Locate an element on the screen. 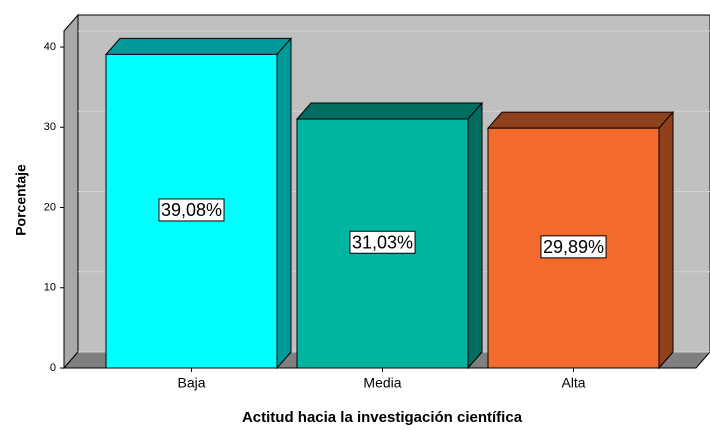 This screenshot has height=430, width=710. value-label: 39,08% is located at coordinates (191, 210).